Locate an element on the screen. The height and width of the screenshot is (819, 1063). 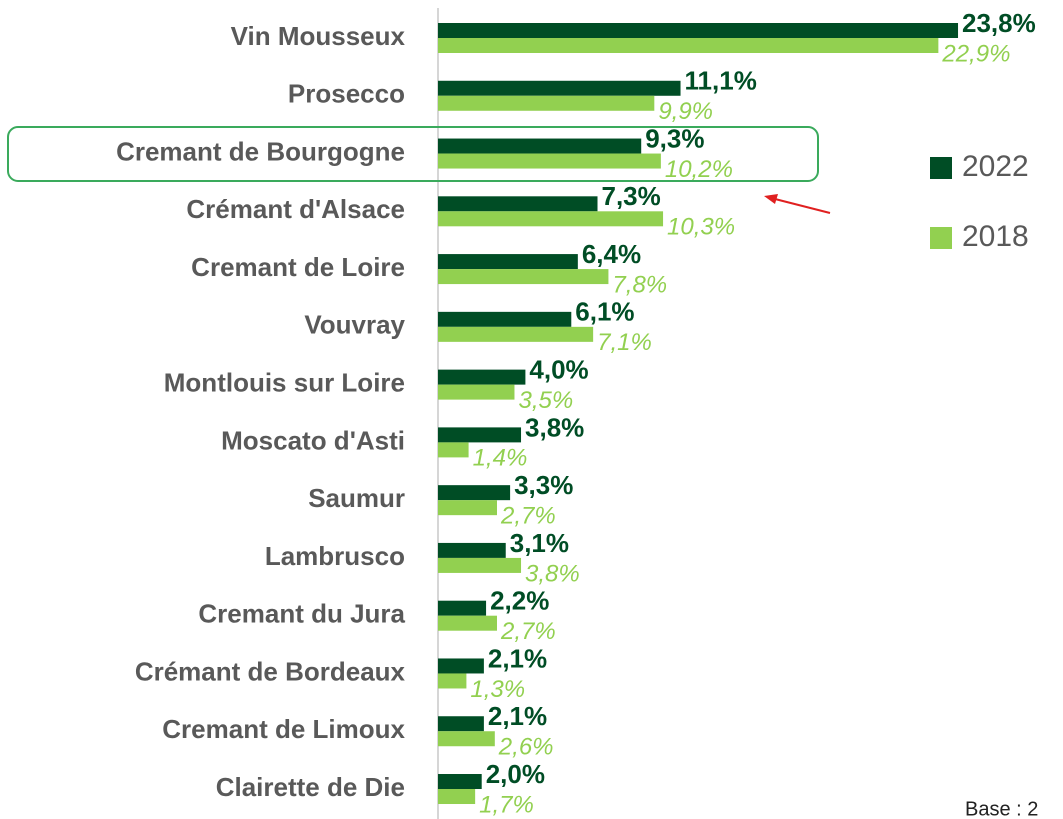
category-label: Vin Mousseux is located at coordinates (318, 36).